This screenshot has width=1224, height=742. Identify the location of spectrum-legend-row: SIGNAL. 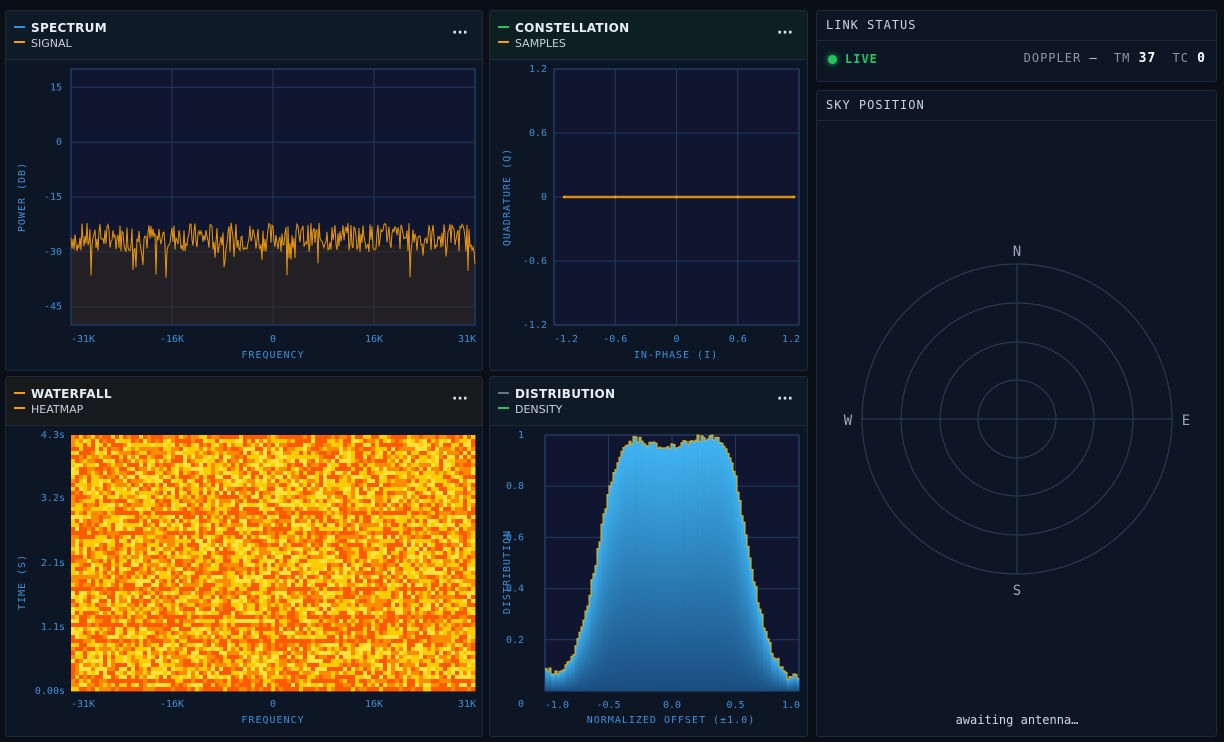
(43, 43).